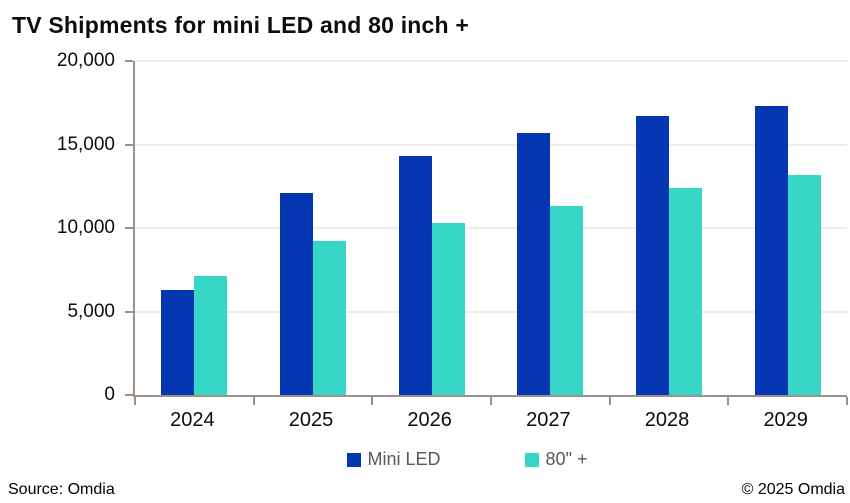 The height and width of the screenshot is (503, 850). Describe the element at coordinates (489, 420) in the screenshot. I see `x-axis-labels: 2024 2025 2026 2027 2028 2029` at that location.